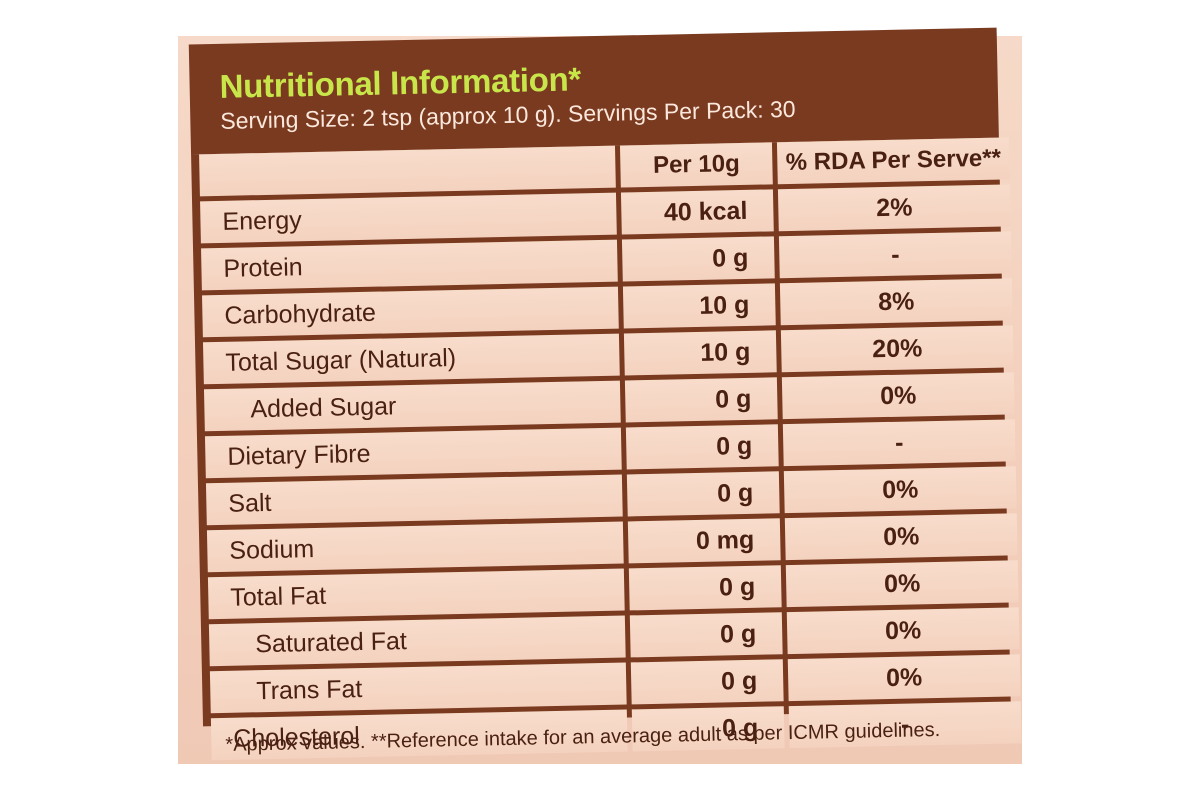 The image size is (1200, 800). Describe the element at coordinates (400, 82) in the screenshot. I see `label-title: Nutritional Information*` at that location.